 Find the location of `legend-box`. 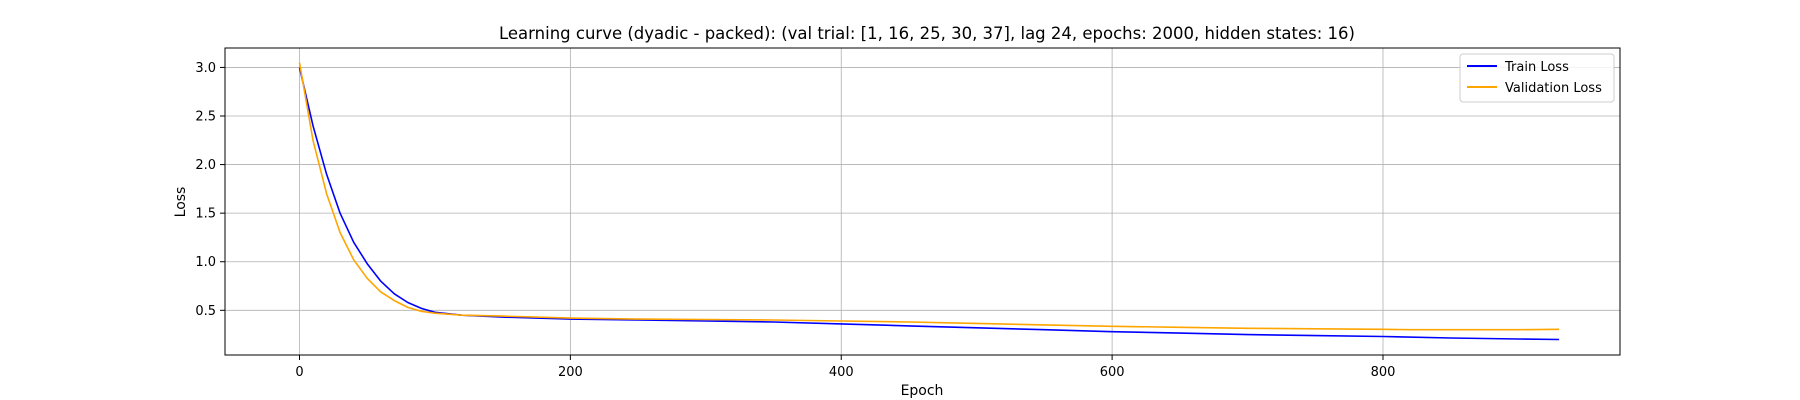

legend-box is located at coordinates (1537, 78).